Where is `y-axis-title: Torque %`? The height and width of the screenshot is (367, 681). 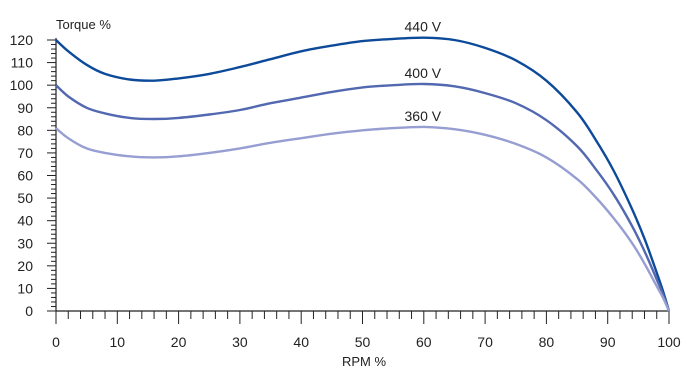
y-axis-title: Torque % is located at coordinates (83, 24).